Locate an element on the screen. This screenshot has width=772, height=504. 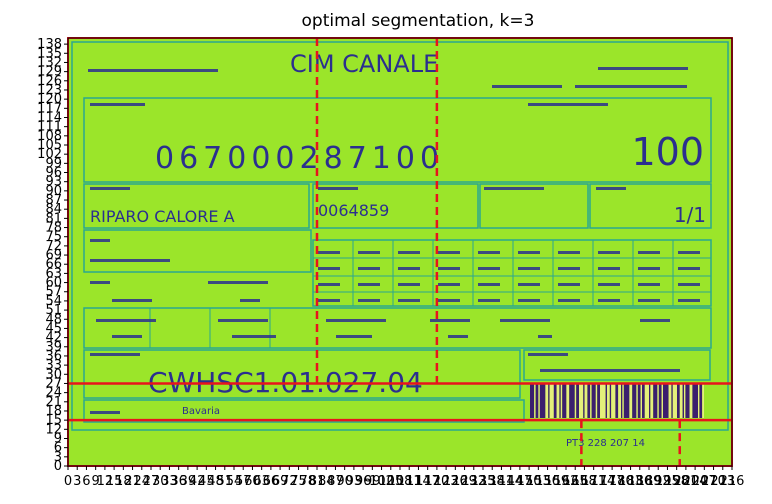
code-caption-scribble is located at coordinates (117, 104).